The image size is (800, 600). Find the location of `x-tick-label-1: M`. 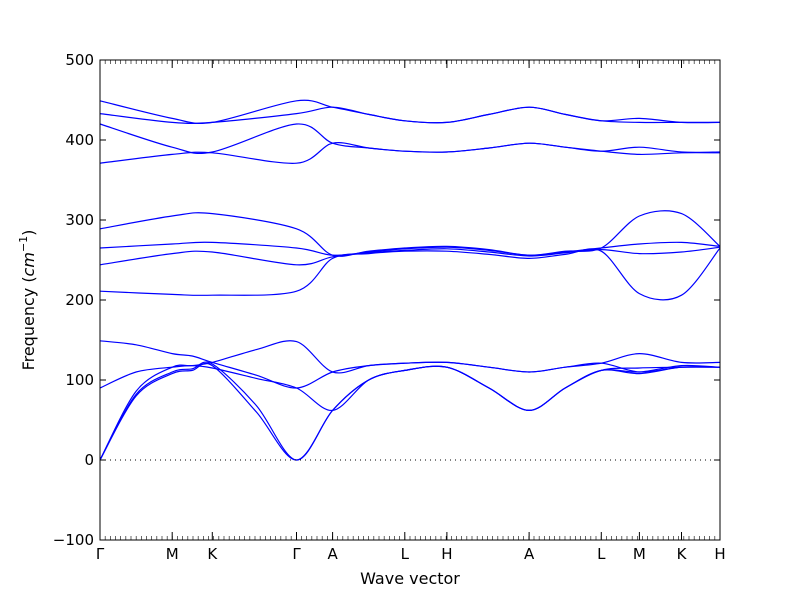

x-tick-label-1: M is located at coordinates (172, 554).